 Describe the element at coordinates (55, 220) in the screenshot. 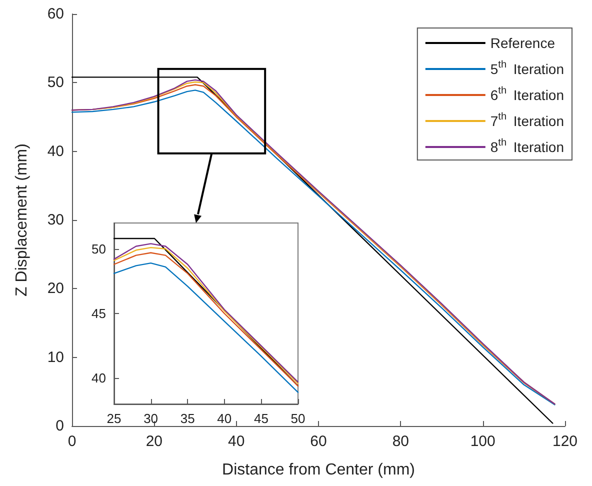

I see `y-tick-label: 30` at that location.